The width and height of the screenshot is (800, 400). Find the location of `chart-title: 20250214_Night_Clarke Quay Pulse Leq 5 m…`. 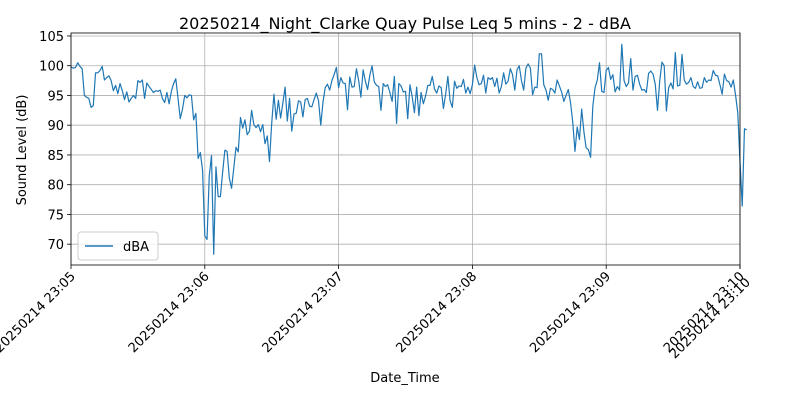

chart-title: 20250214_Night_Clarke Quay Pulse Leq 5 m… is located at coordinates (405, 24).